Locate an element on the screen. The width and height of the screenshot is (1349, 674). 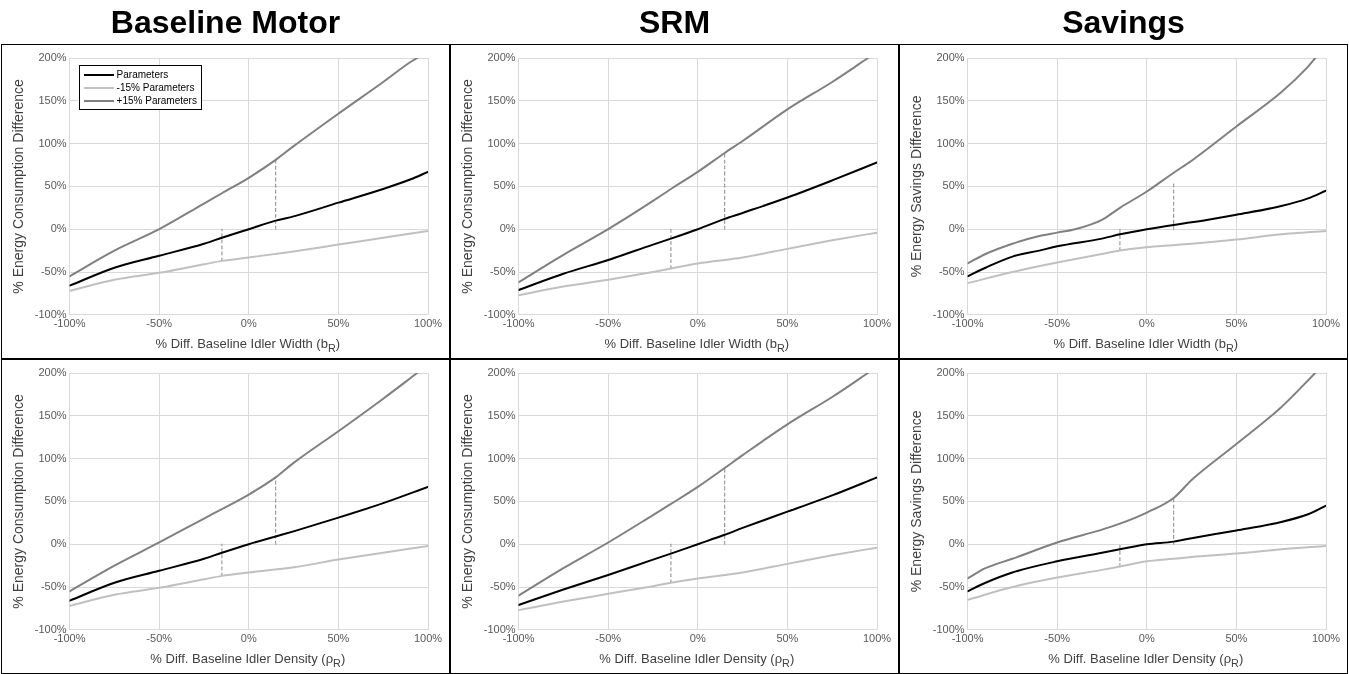
chart-title: Savings is located at coordinates (1123, 22).